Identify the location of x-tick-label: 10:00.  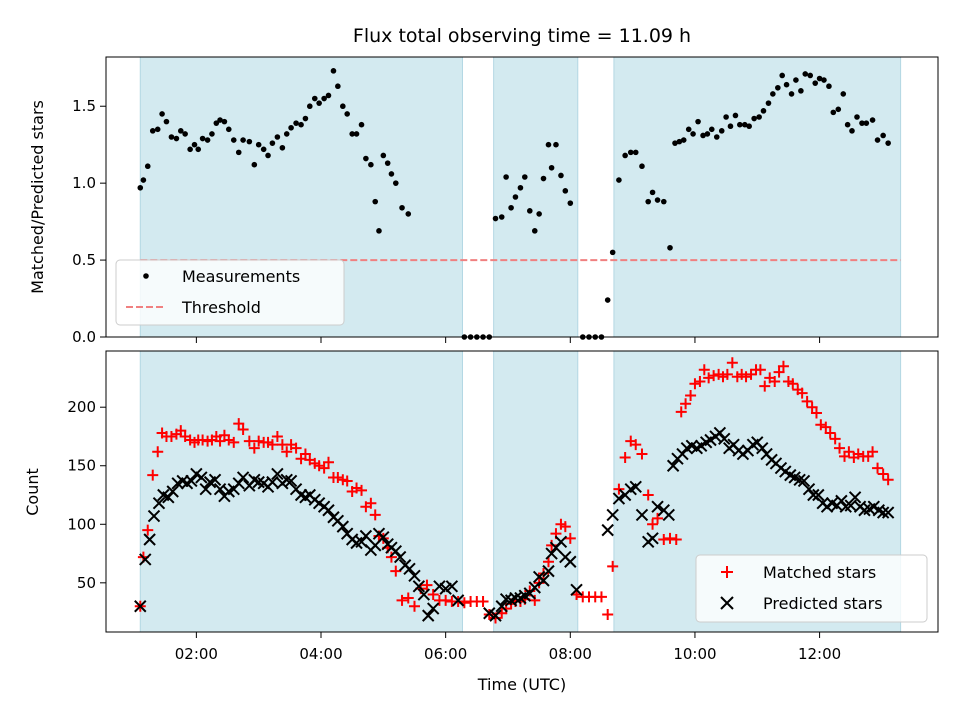
(694, 654).